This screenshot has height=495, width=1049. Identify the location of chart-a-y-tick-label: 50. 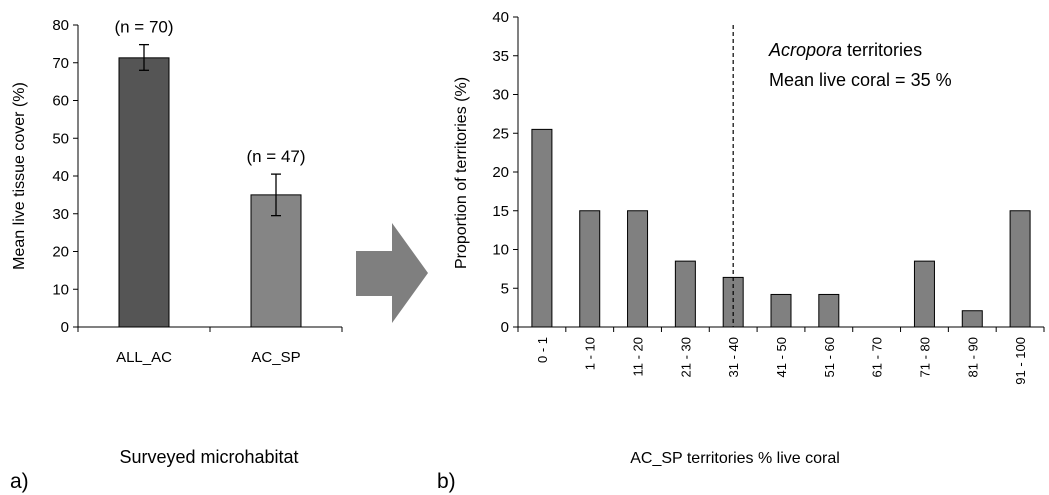
(60, 138).